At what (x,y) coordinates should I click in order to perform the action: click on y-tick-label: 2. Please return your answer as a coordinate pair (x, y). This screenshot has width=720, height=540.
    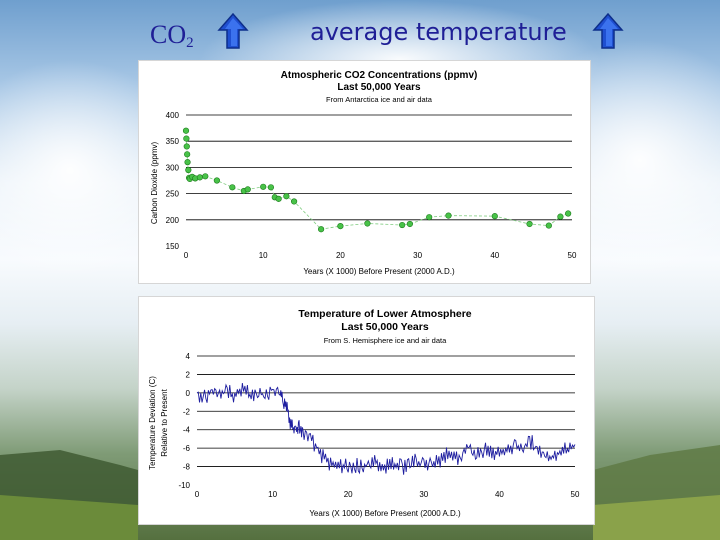
    Looking at the image, I should click on (188, 374).